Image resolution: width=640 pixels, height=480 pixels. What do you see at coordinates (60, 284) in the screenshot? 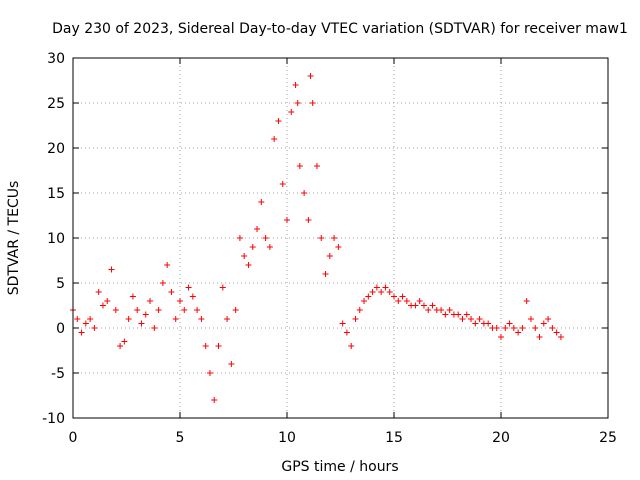
I see `y-tick-label: 5` at bounding box center [60, 284].